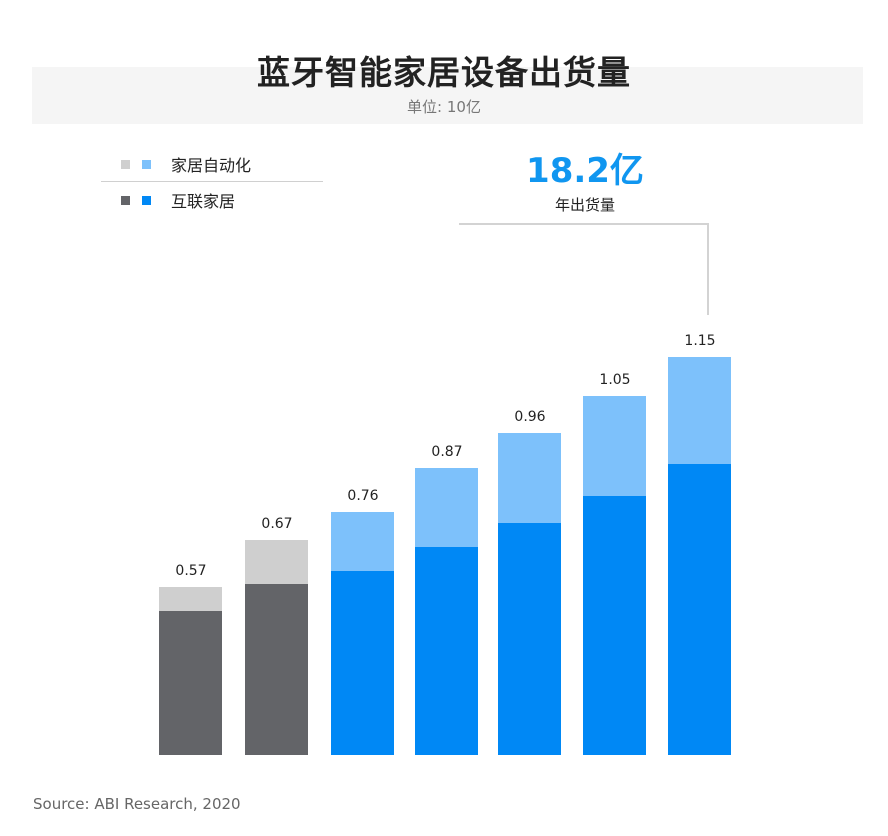 Image resolution: width=888 pixels, height=836 pixels. Describe the element at coordinates (708, 269) in the screenshot. I see `callout-bracket-vertical` at that location.